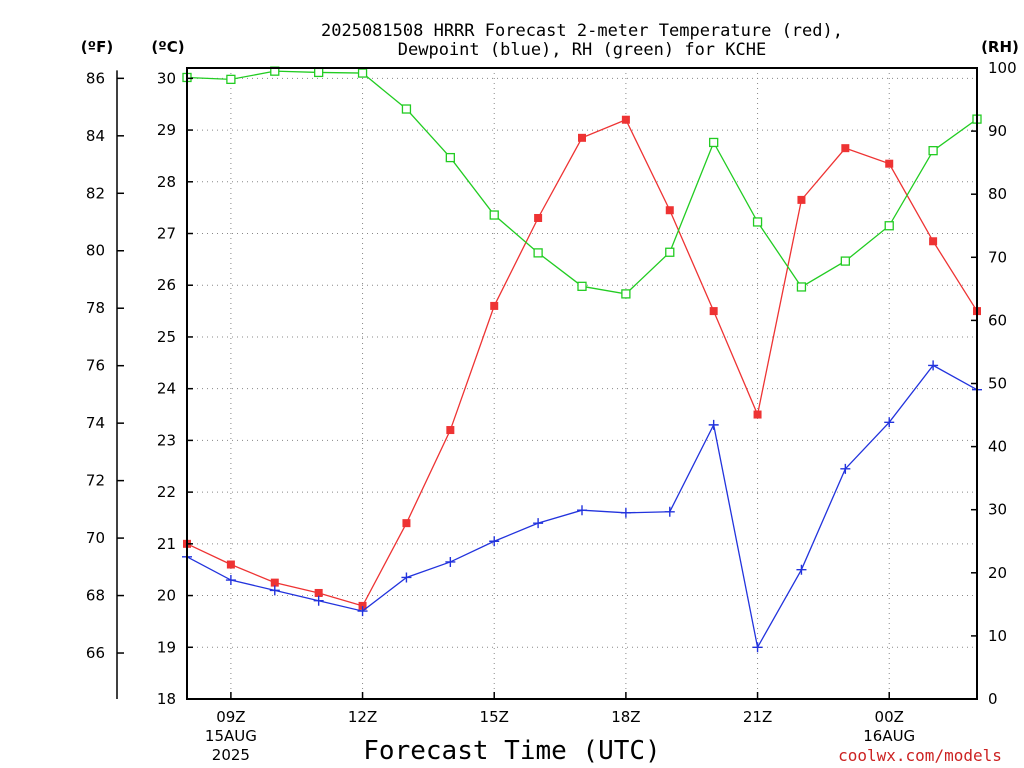  Describe the element at coordinates (95, 481) in the screenshot. I see `fahrenheit-tick-label: 72` at that location.